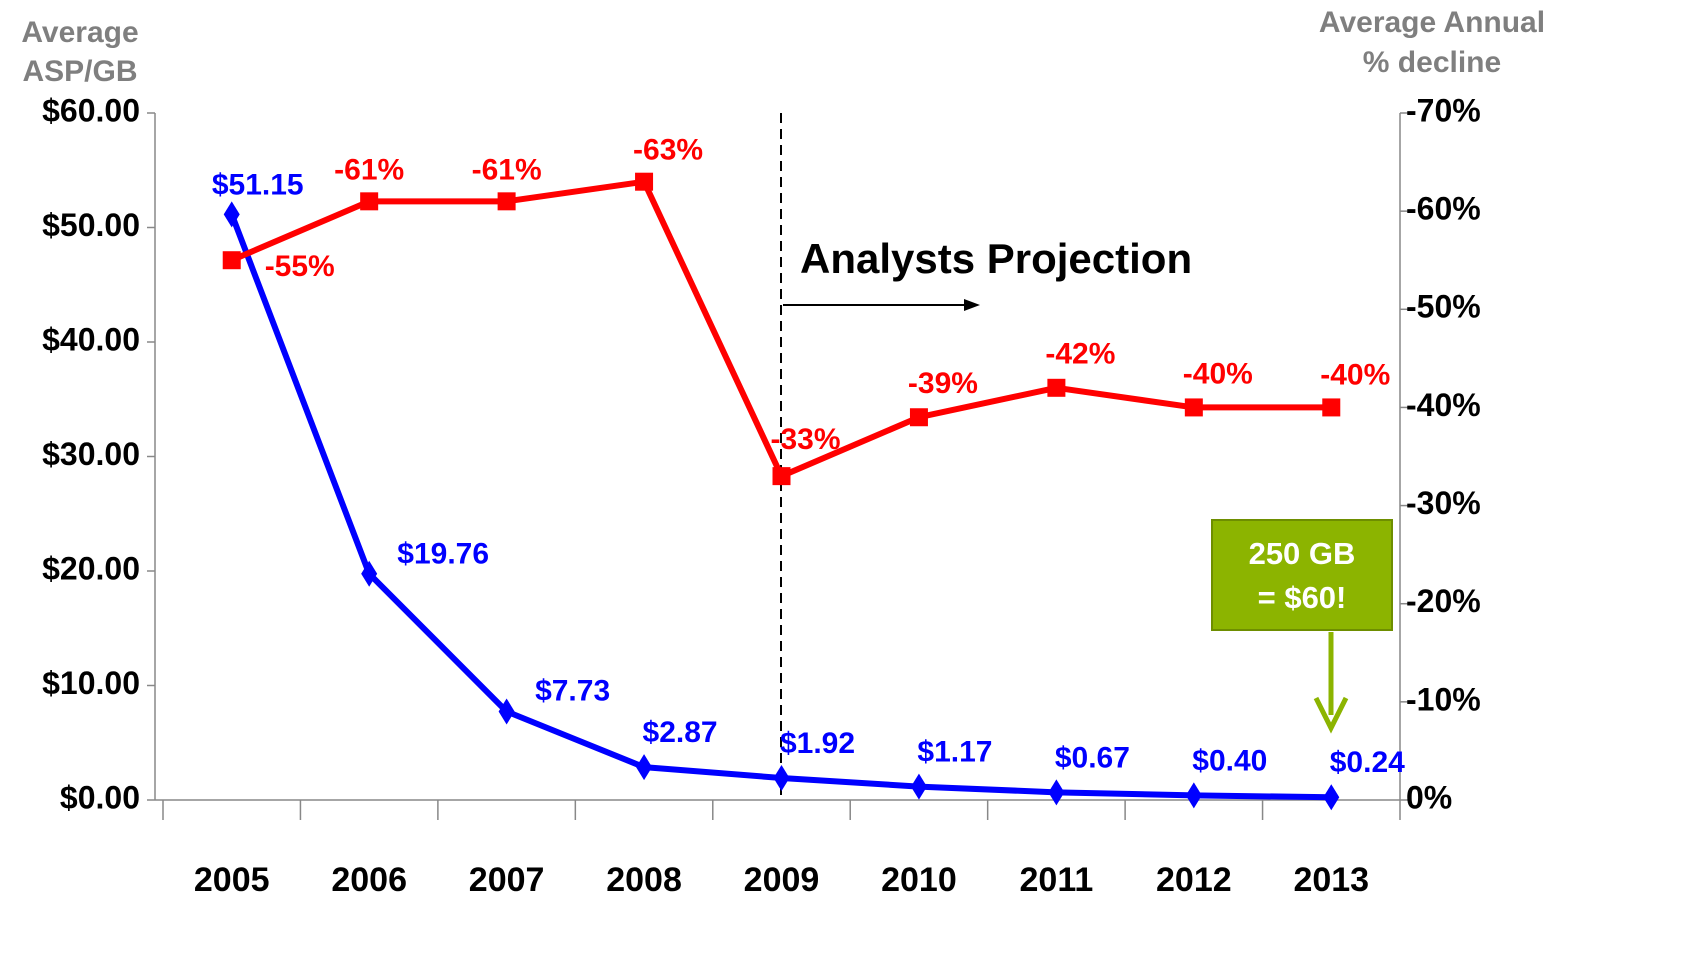 This screenshot has height=966, width=1688. I want to click on x-tick-label: 2008, so click(644, 880).